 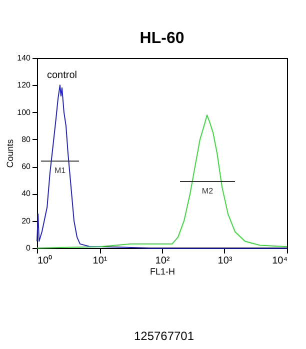 I want to click on y-tick-label: 80, so click(x=27, y=139).